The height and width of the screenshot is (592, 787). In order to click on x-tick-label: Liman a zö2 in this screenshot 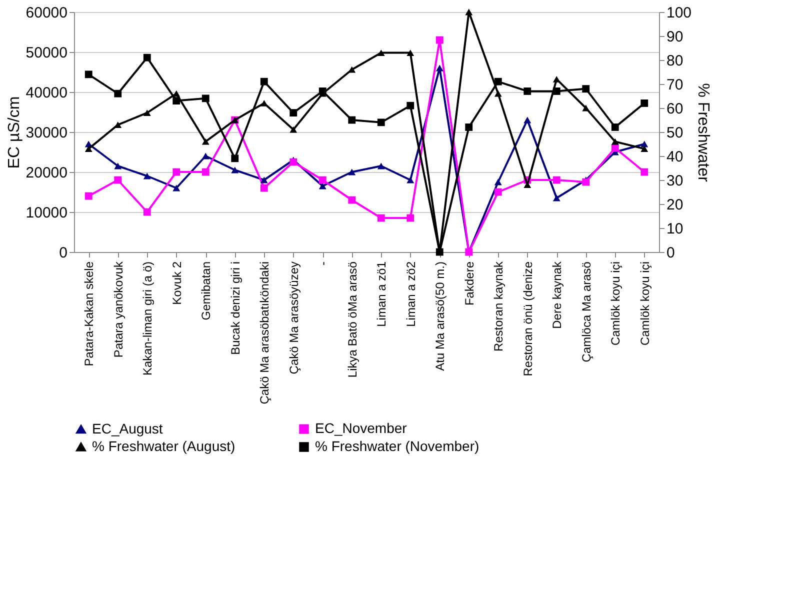, I will do `click(411, 294)`.